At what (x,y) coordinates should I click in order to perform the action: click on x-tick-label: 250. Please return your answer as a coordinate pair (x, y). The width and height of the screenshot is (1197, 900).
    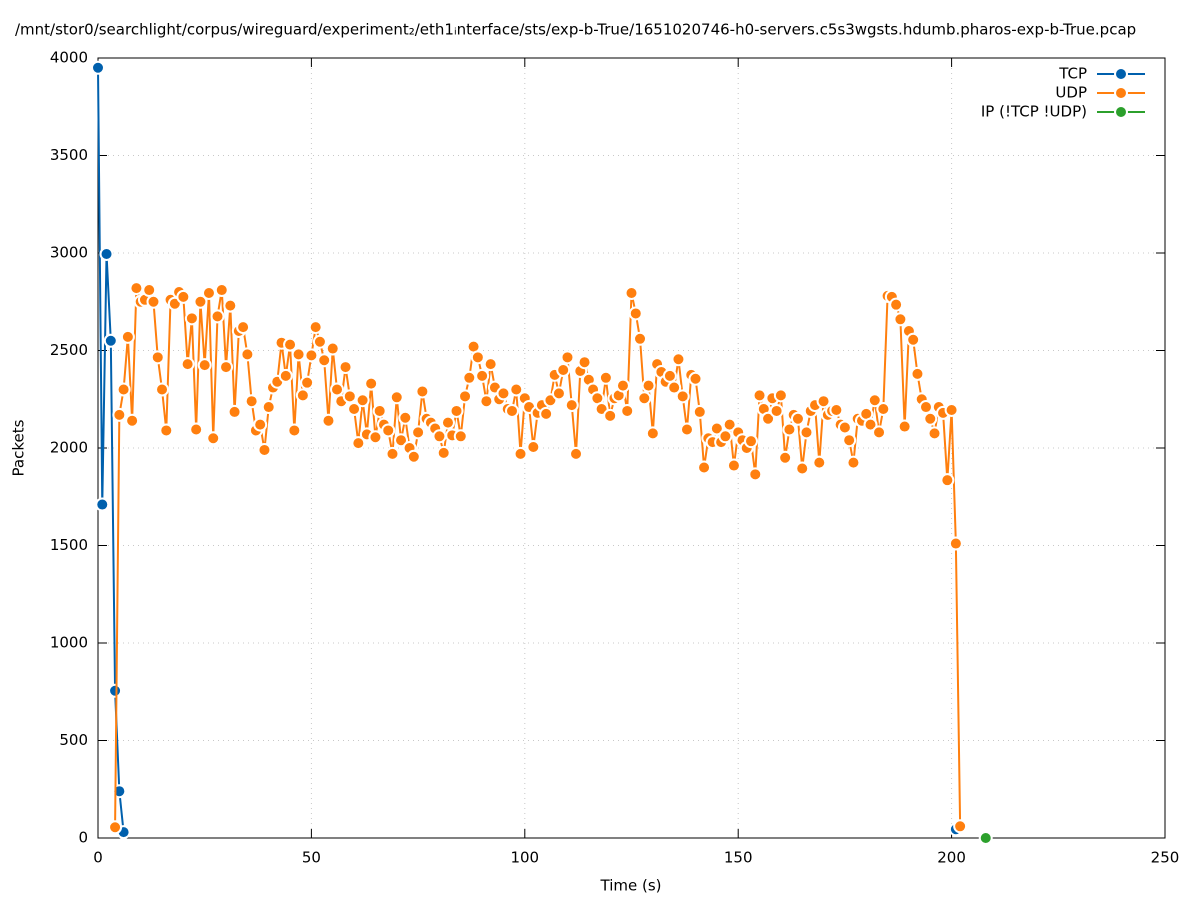
    Looking at the image, I should click on (1165, 858).